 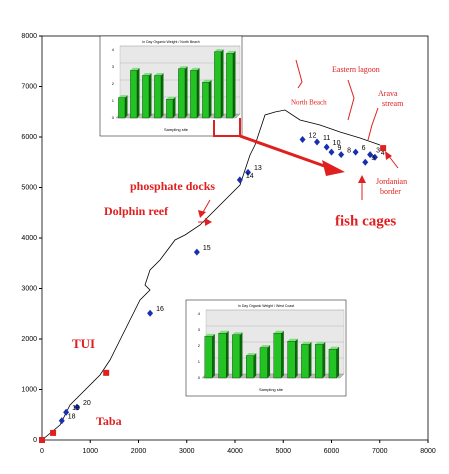 What do you see at coordinates (349, 151) in the screenshot?
I see `station-label: 8` at bounding box center [349, 151].